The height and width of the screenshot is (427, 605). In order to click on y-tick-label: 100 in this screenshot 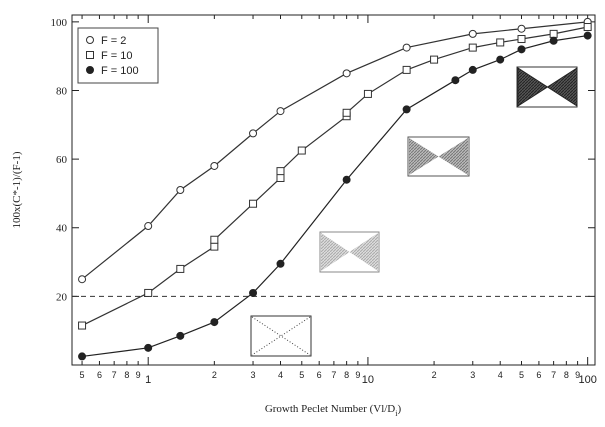, I will do `click(59, 23)`.